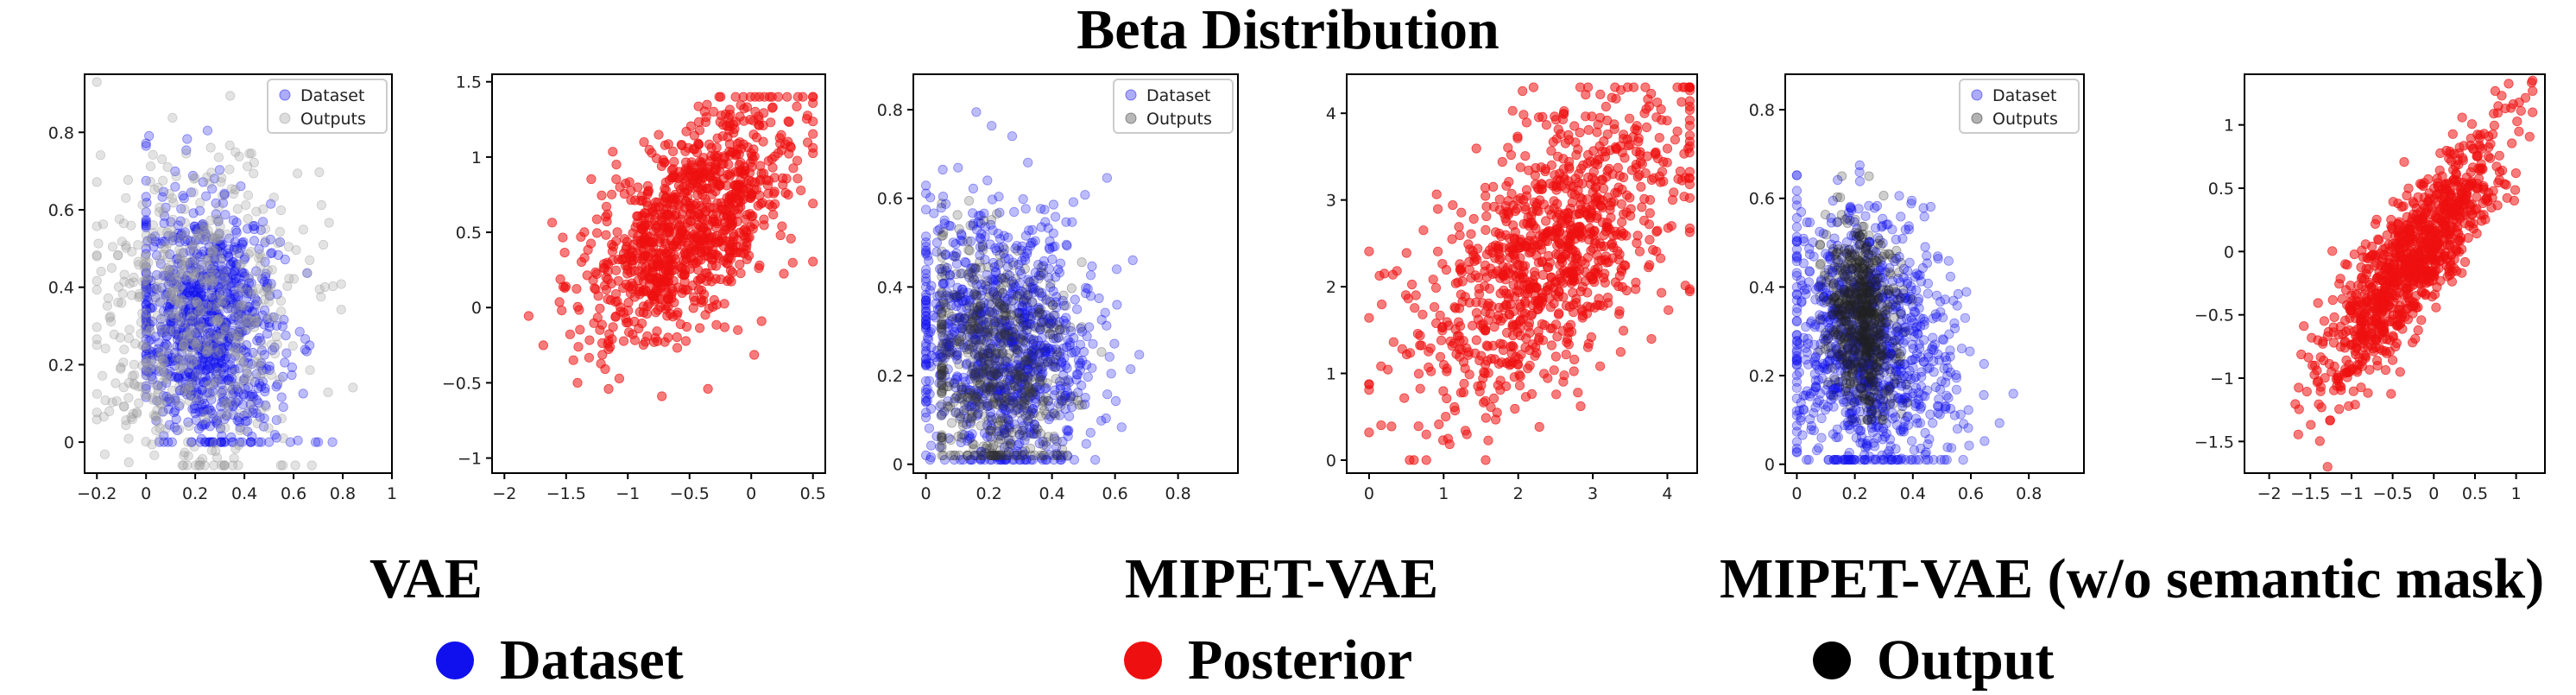  I want to click on legend-marker, so click(1131, 118).